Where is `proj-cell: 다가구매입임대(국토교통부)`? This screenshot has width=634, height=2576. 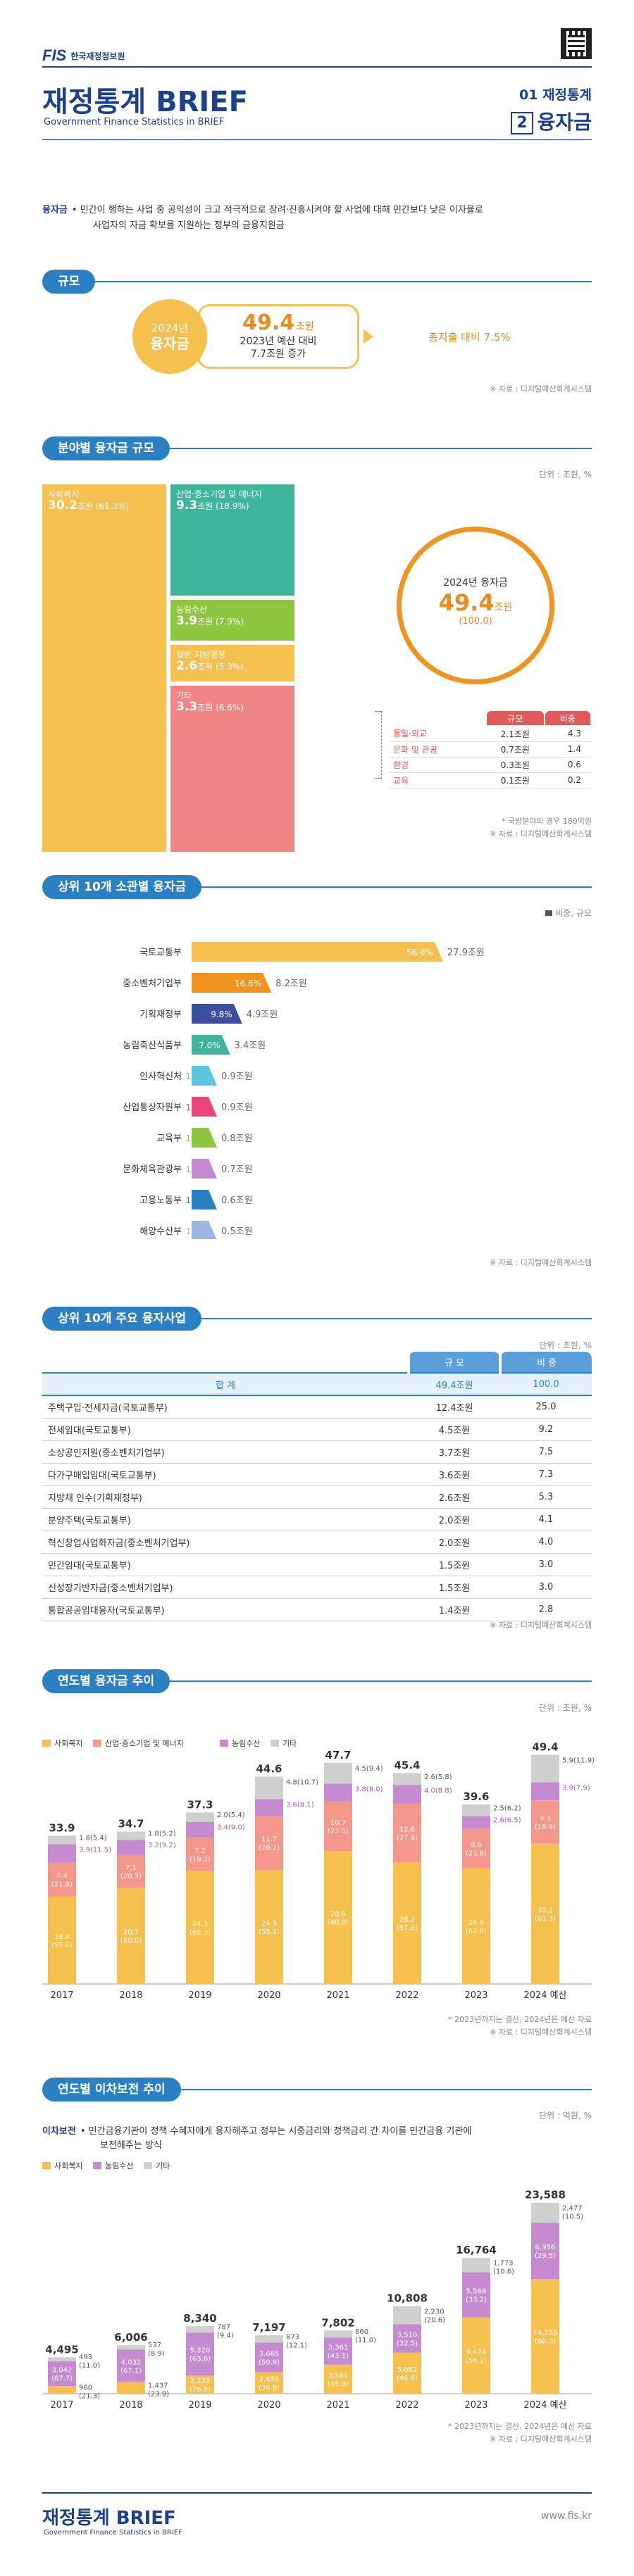 proj-cell: 다가구매입임대(국토교통부) is located at coordinates (225, 1475).